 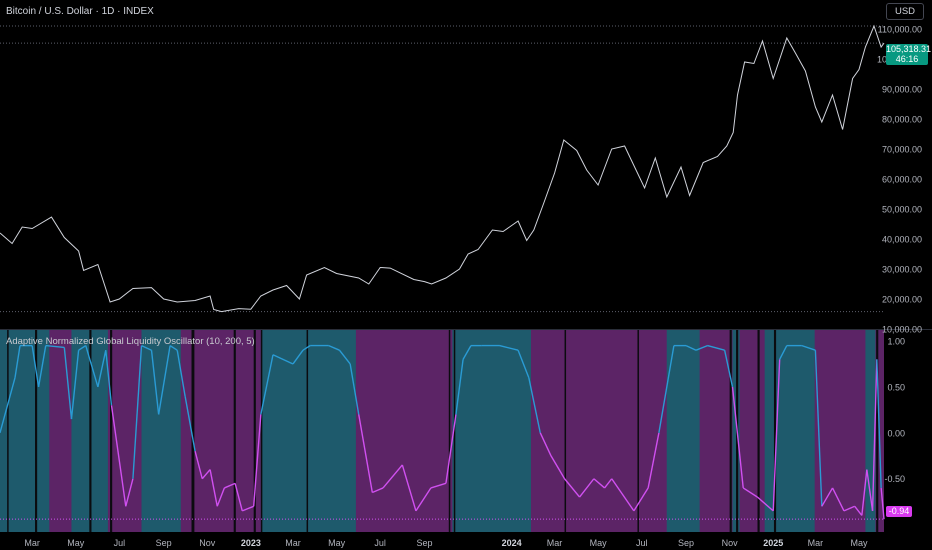 What do you see at coordinates (902, 240) in the screenshot?
I see `price-tick-label: 40,000.00` at bounding box center [902, 240].